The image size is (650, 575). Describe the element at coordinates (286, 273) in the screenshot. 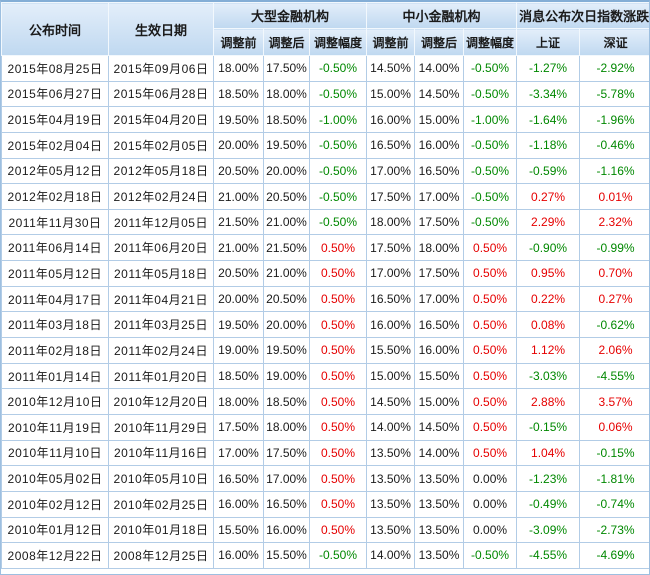

I see `cell-large-after: 21.00%` at that location.